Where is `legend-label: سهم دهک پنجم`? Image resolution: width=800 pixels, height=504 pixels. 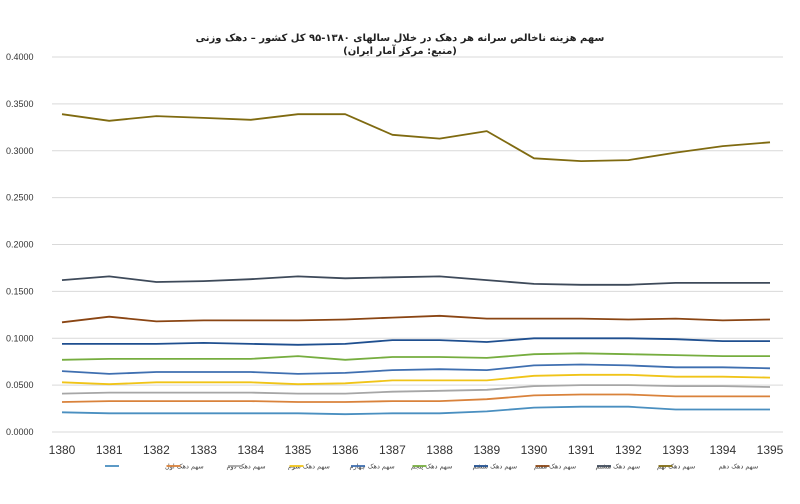 legend-label: سهم دهک پنجم is located at coordinates (431, 467).